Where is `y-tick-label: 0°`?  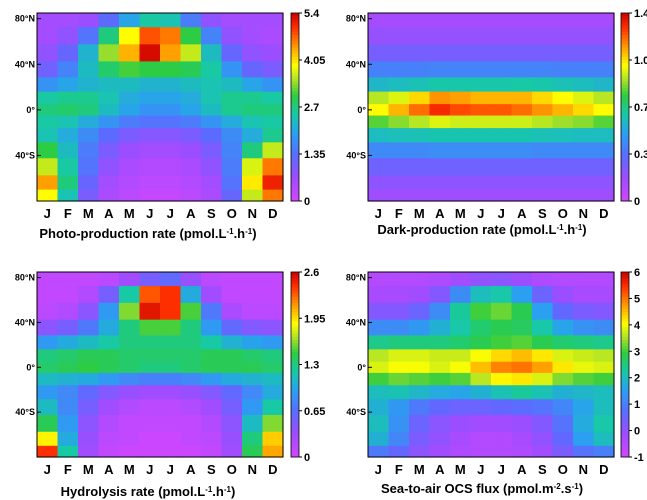
y-tick-label: 0° is located at coordinates (361, 110).